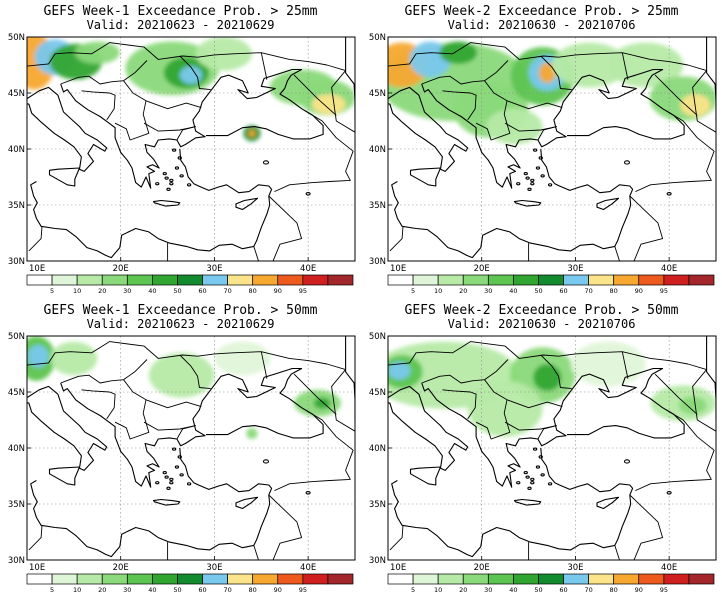  I want to click on colorbar-label: 10, so click(77, 291).